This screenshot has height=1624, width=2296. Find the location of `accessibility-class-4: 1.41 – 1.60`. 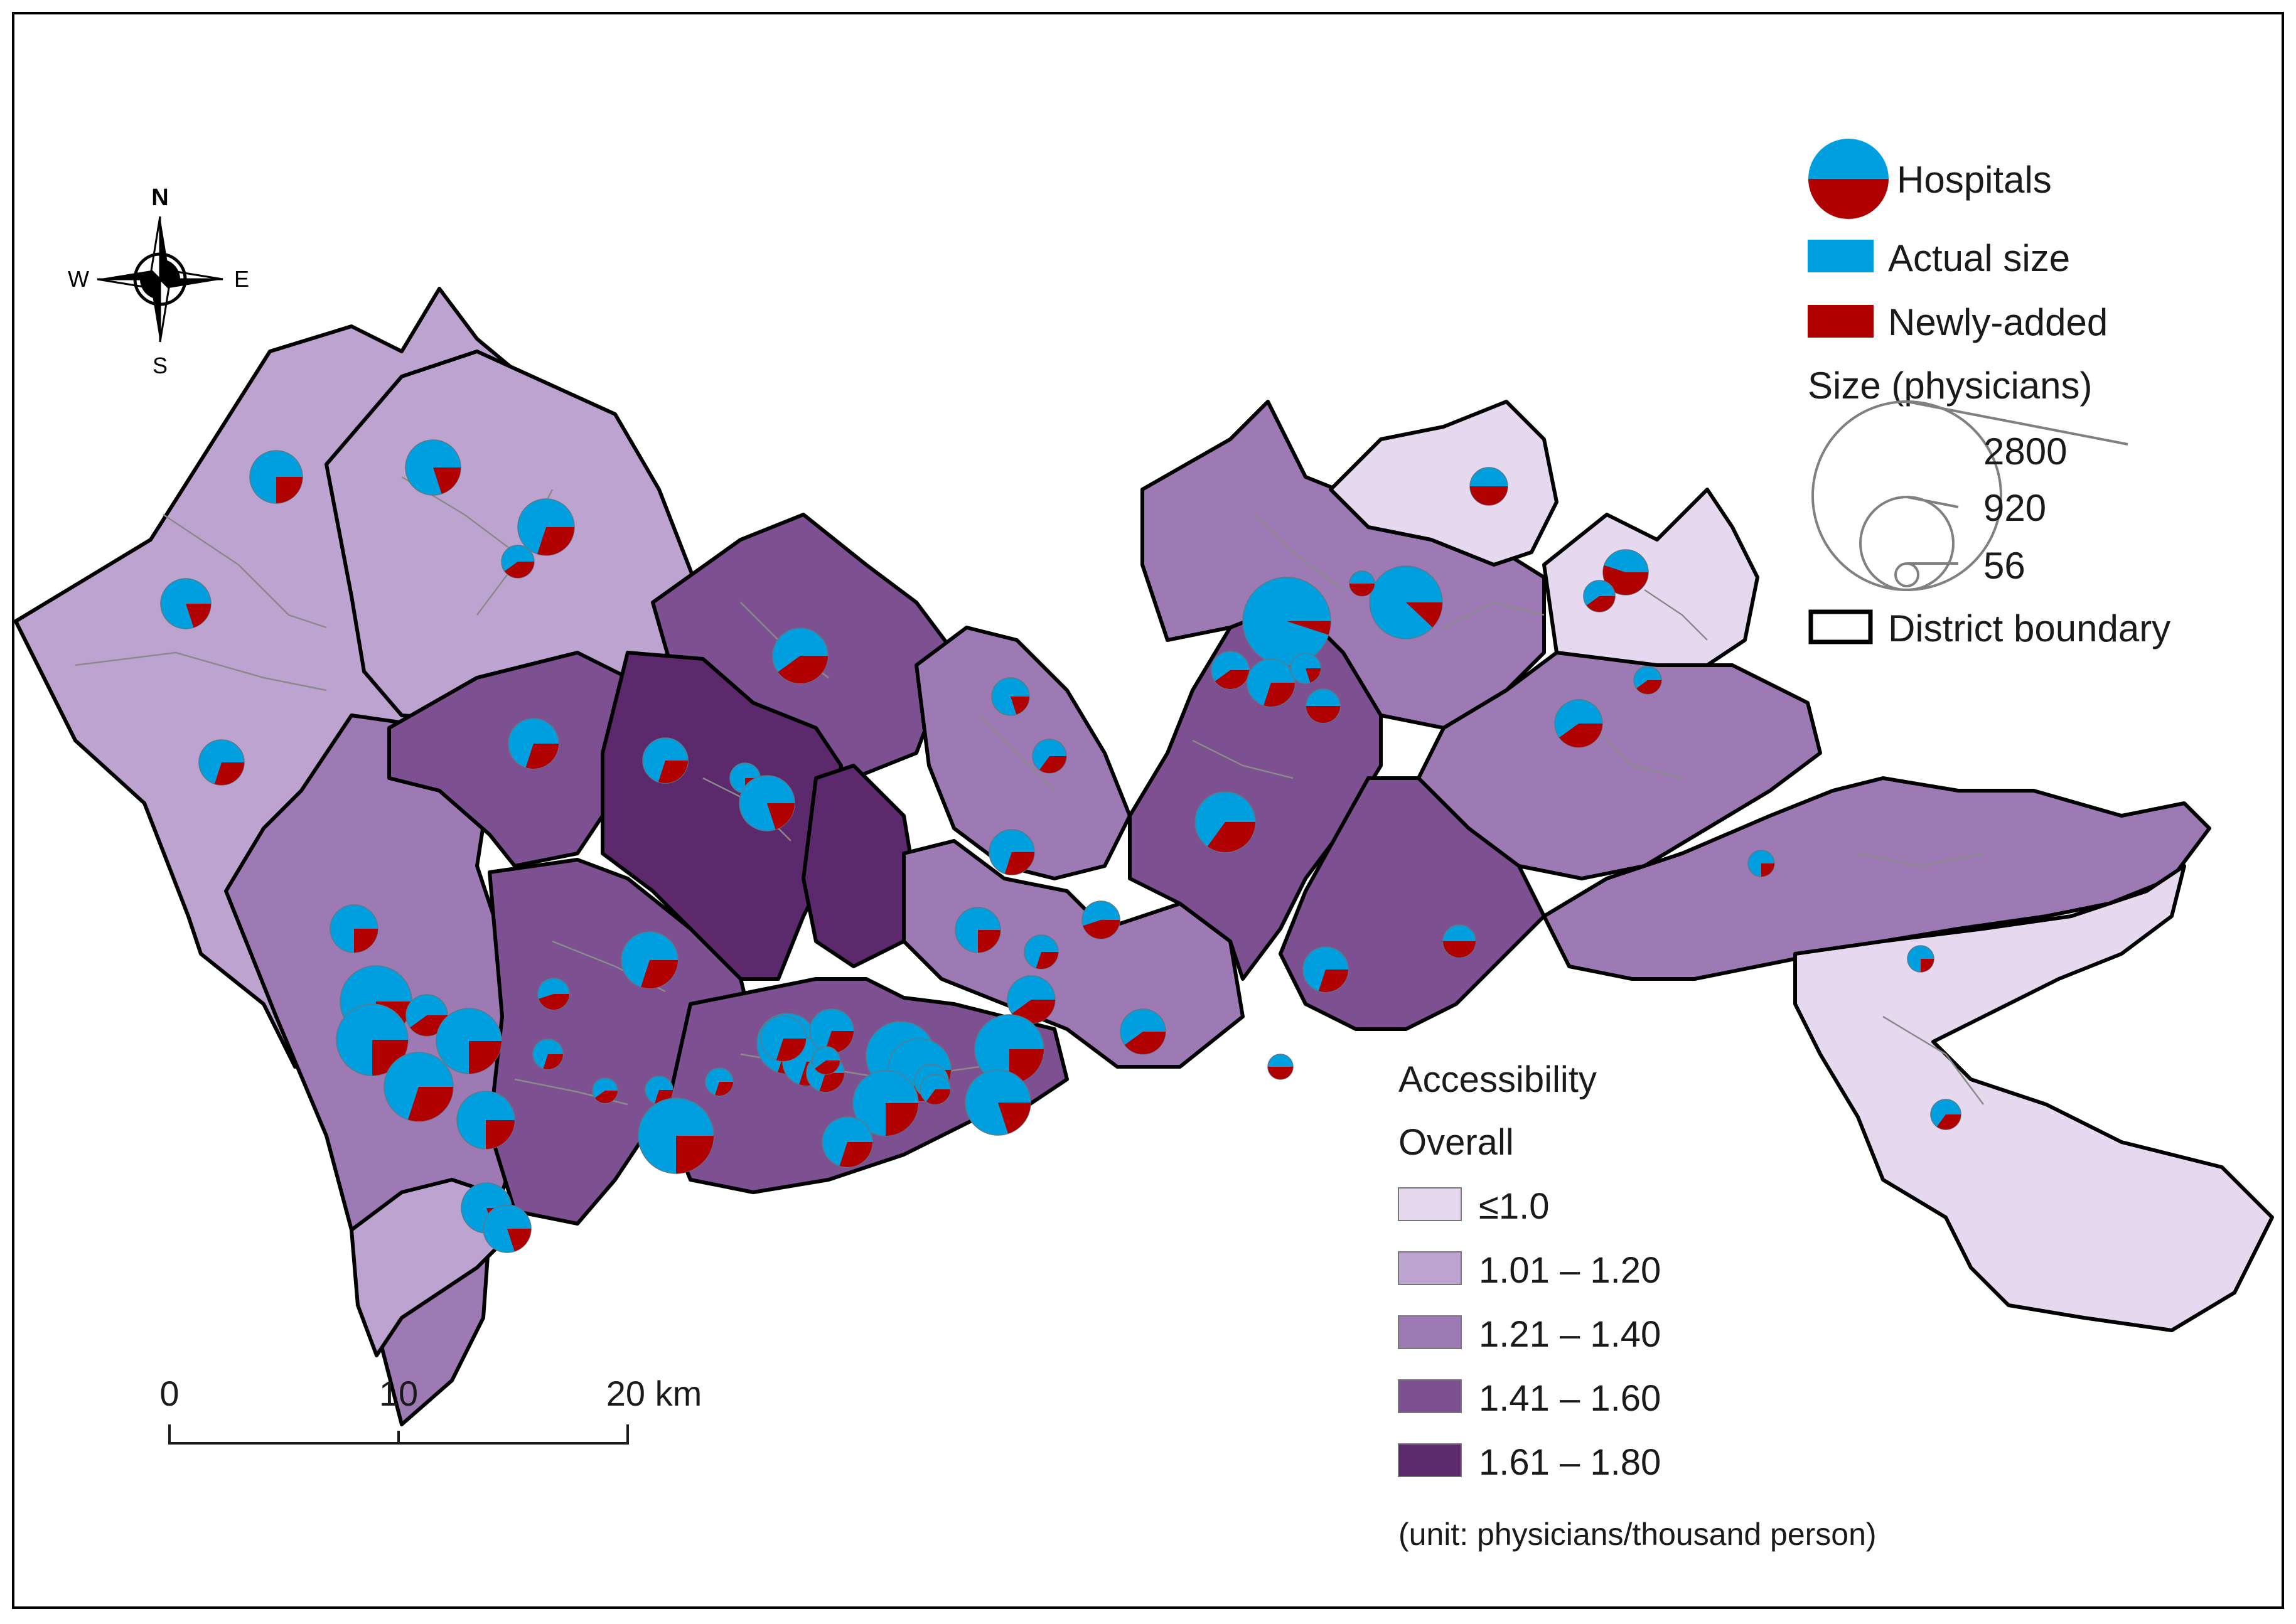

accessibility-class-4: 1.41 – 1.60 is located at coordinates (1570, 1398).